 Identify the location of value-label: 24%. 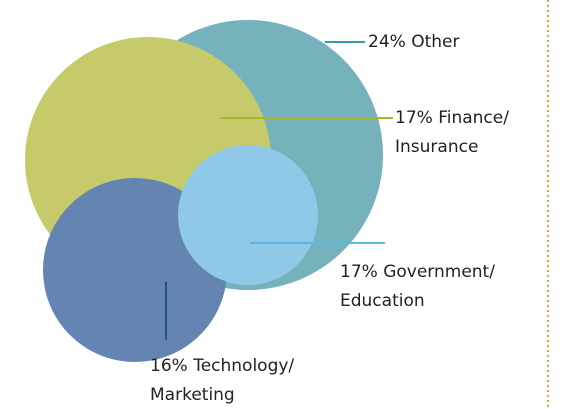
(387, 42).